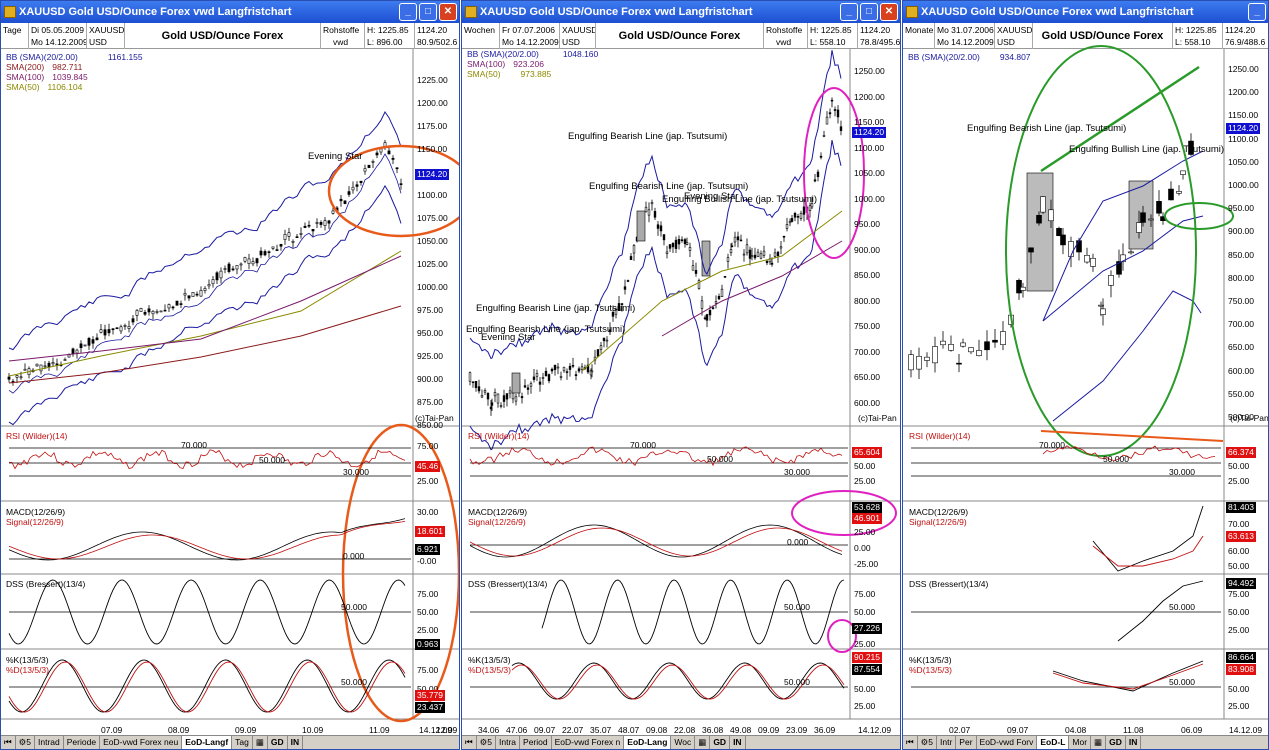  I want to click on tab-periode: Period, so click(536, 742).